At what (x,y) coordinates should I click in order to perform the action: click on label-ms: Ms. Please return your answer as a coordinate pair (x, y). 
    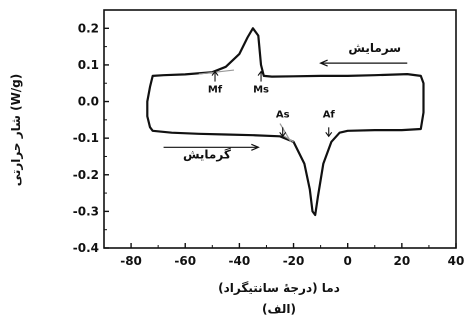
    Looking at the image, I should click on (261, 90).